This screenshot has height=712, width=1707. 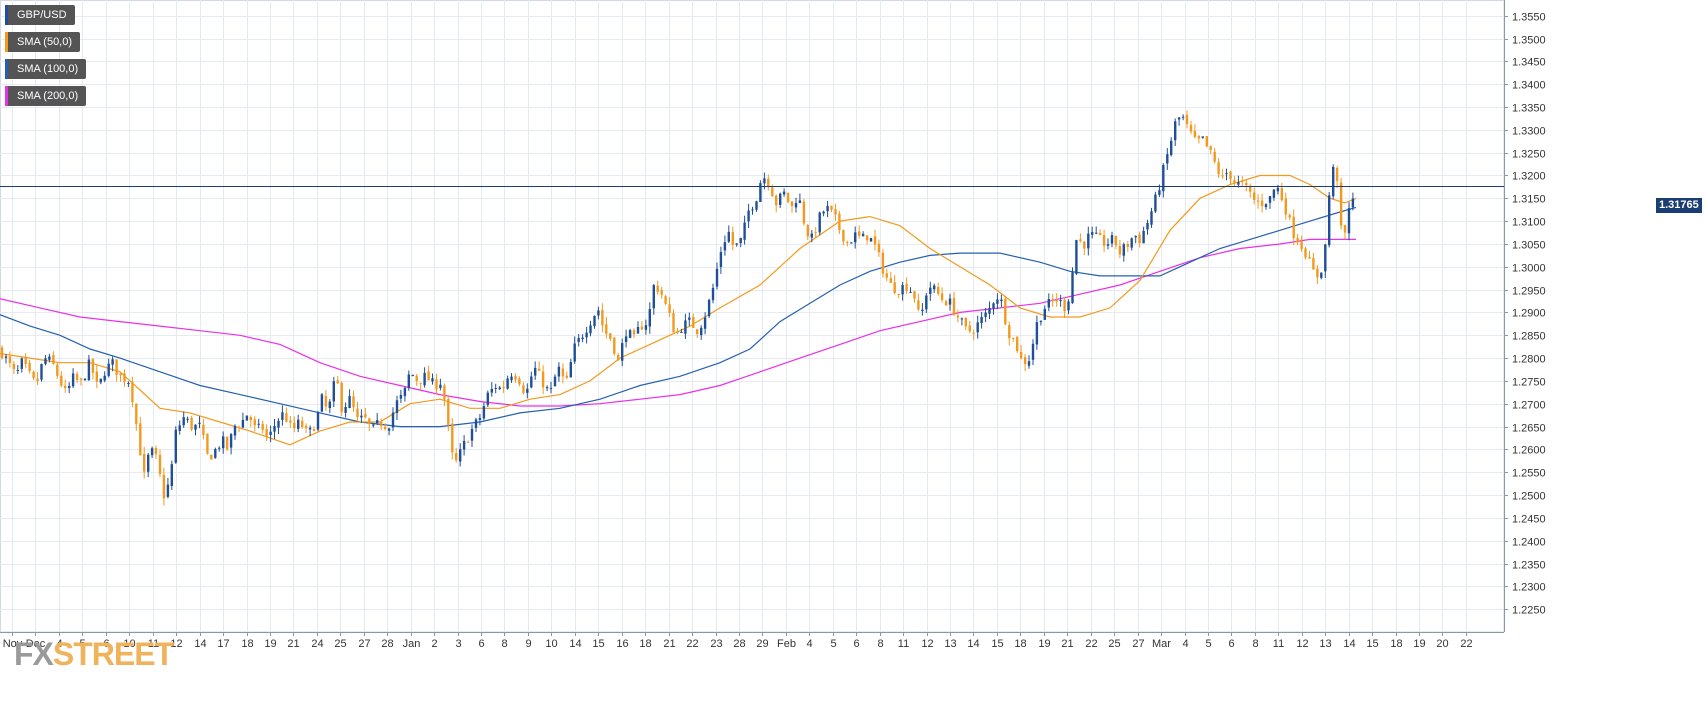 What do you see at coordinates (1529, 177) in the screenshot?
I see `y-tick-label: 1.3200` at bounding box center [1529, 177].